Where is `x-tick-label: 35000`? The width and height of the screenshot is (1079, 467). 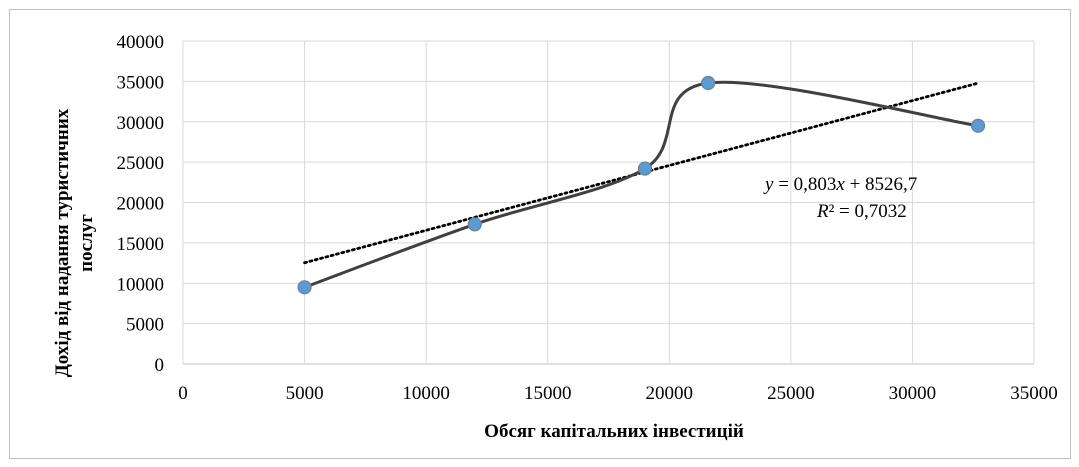 x-tick-label: 35000 is located at coordinates (1034, 393).